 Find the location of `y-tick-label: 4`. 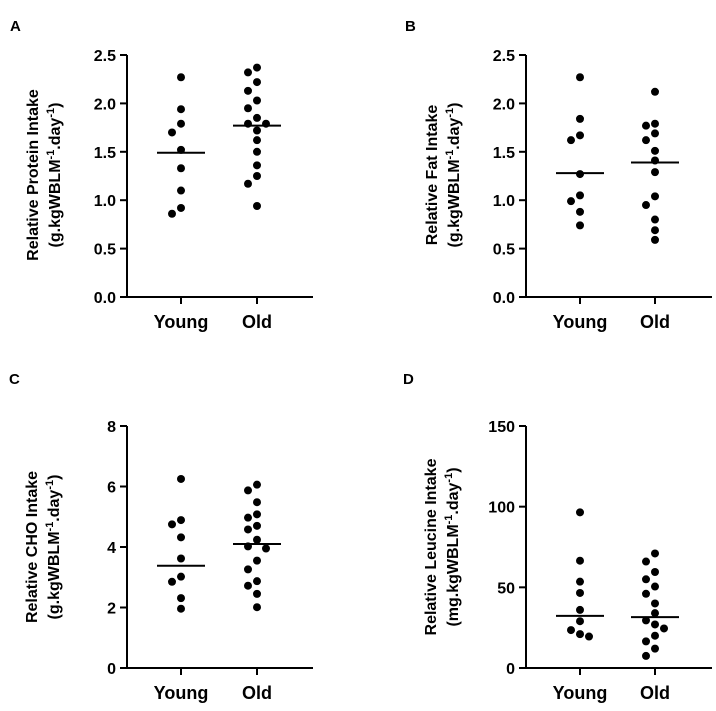

y-tick-label: 4 is located at coordinates (111, 548).